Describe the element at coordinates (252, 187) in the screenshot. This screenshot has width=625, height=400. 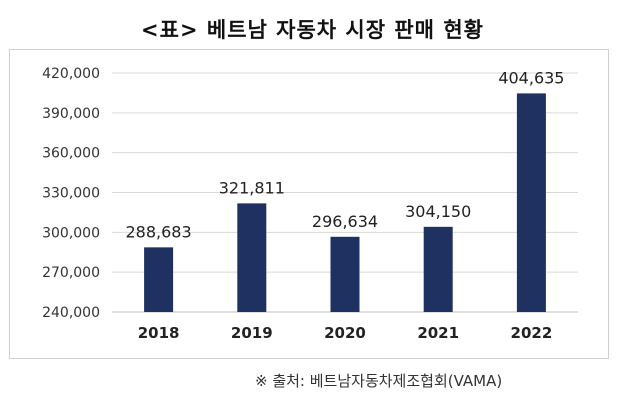
I see `data-label: 321,811` at that location.